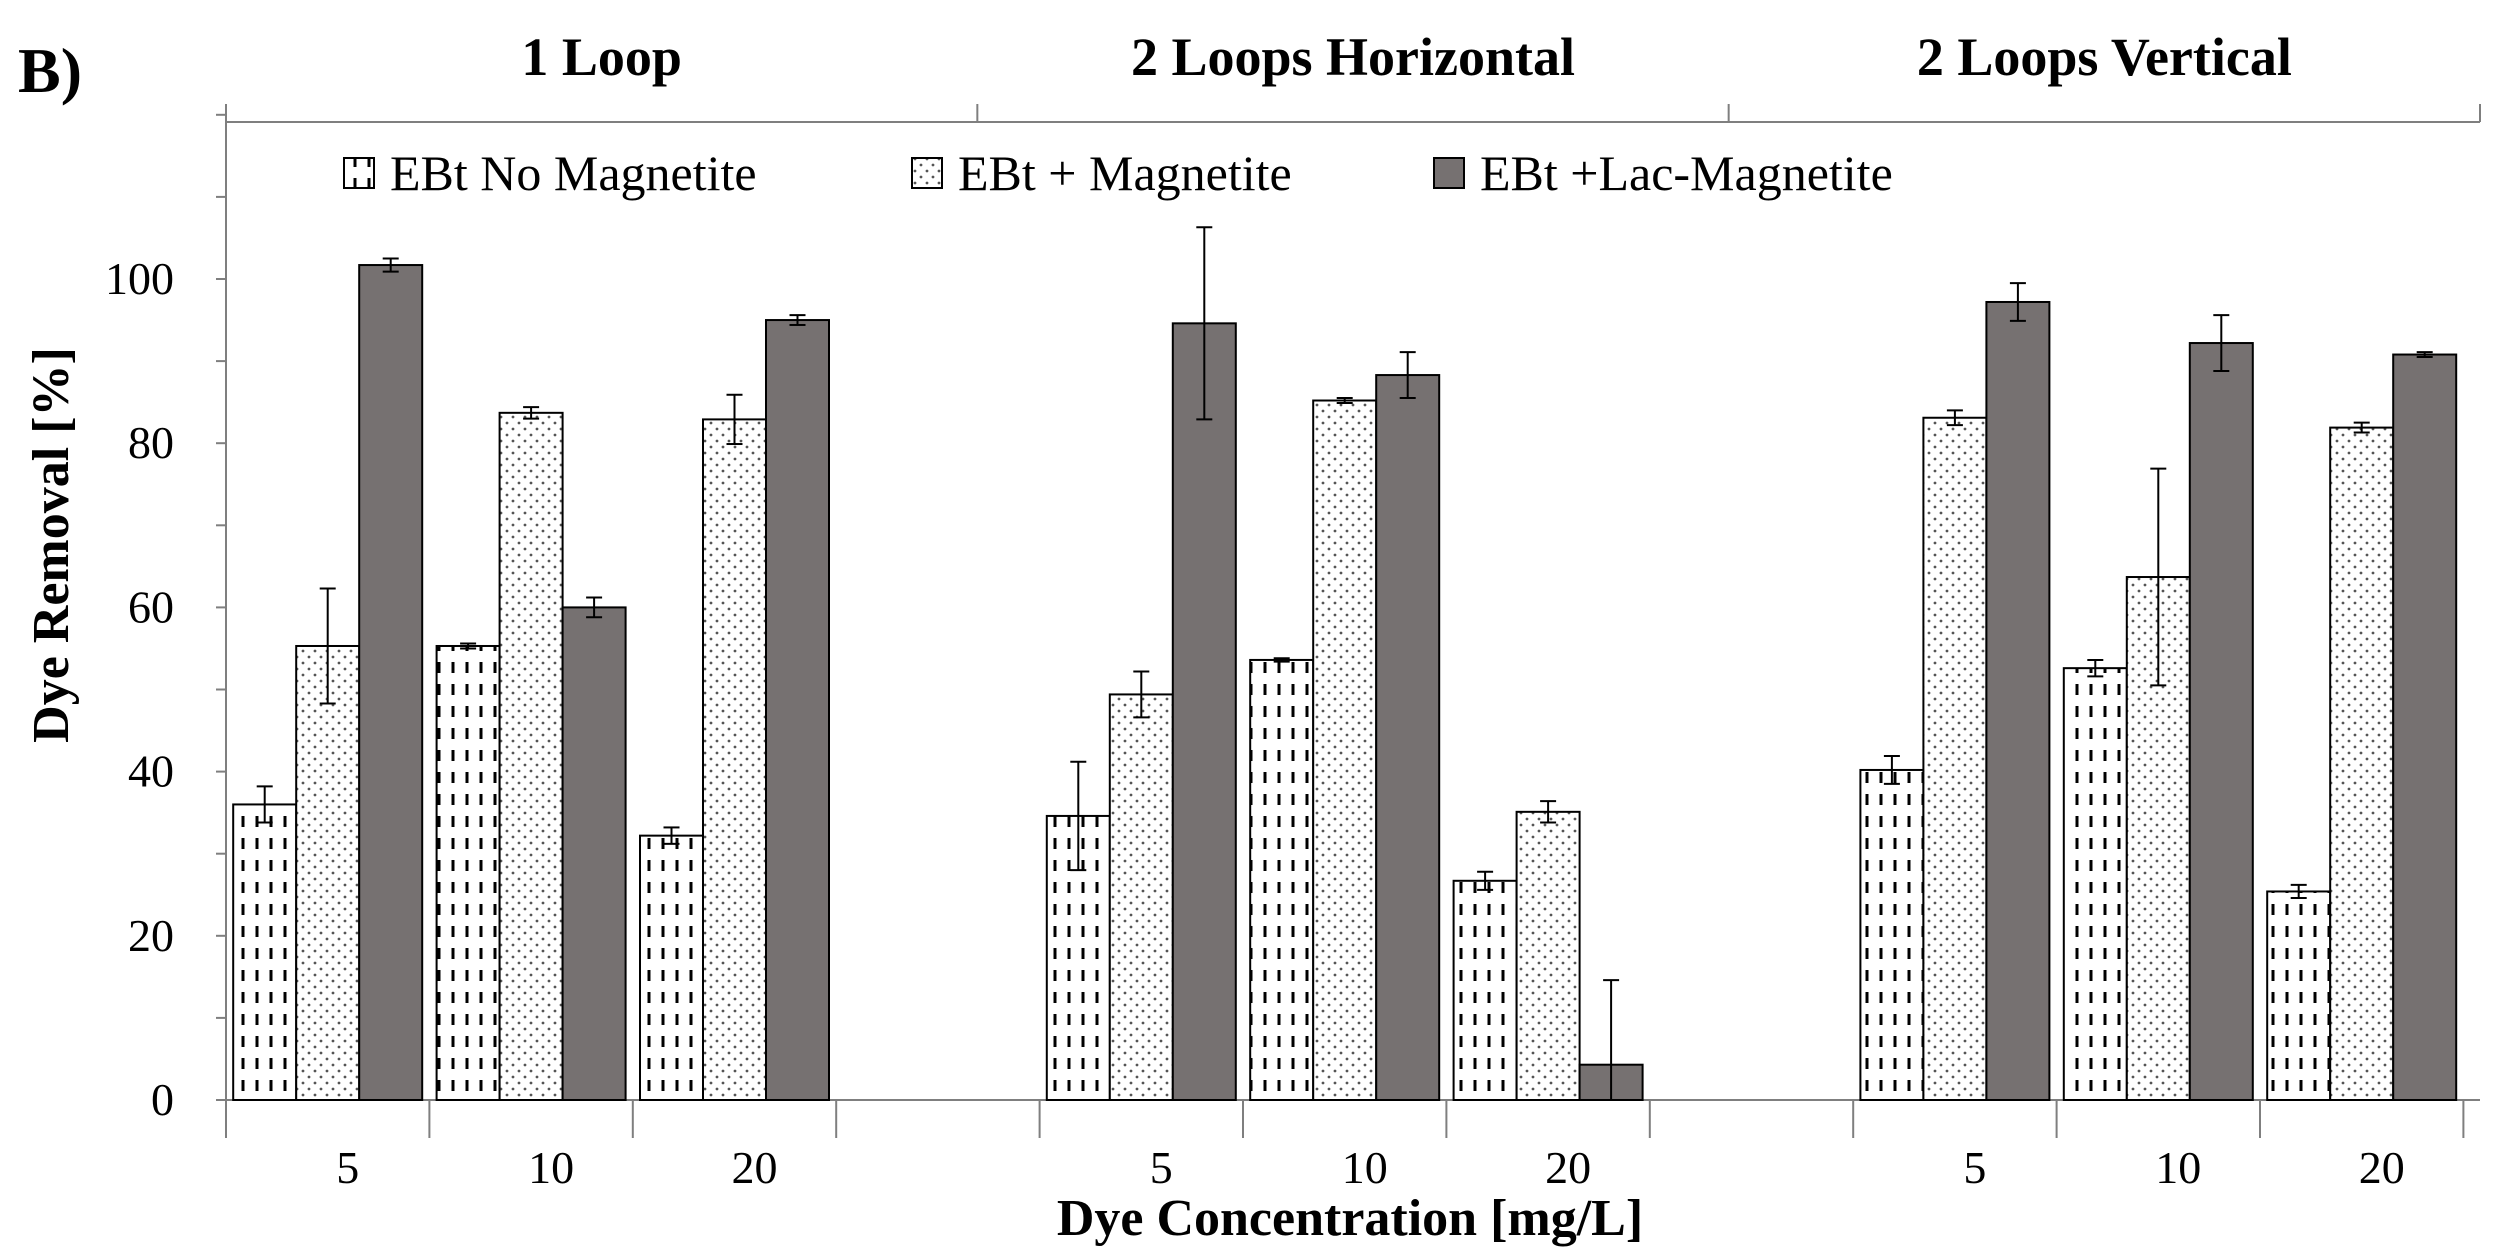 The height and width of the screenshot is (1253, 2501). I want to click on y-tick-label: 0, so click(162, 1099).